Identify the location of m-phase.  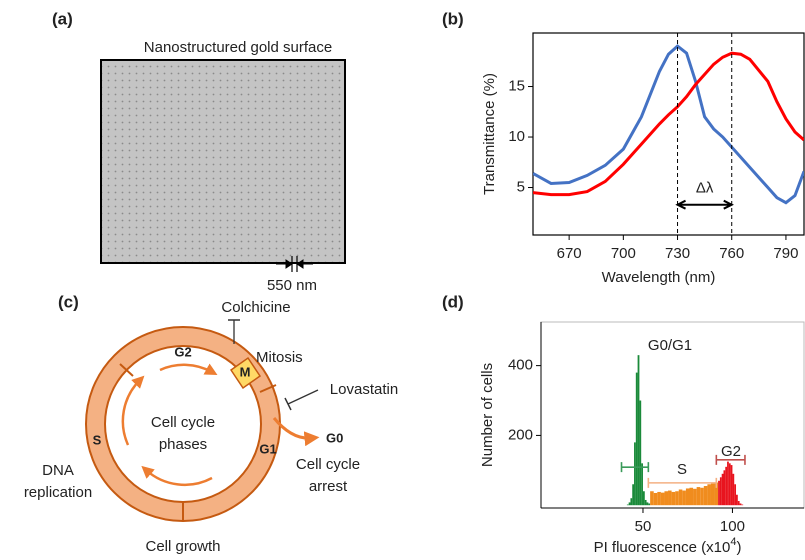
(245, 373).